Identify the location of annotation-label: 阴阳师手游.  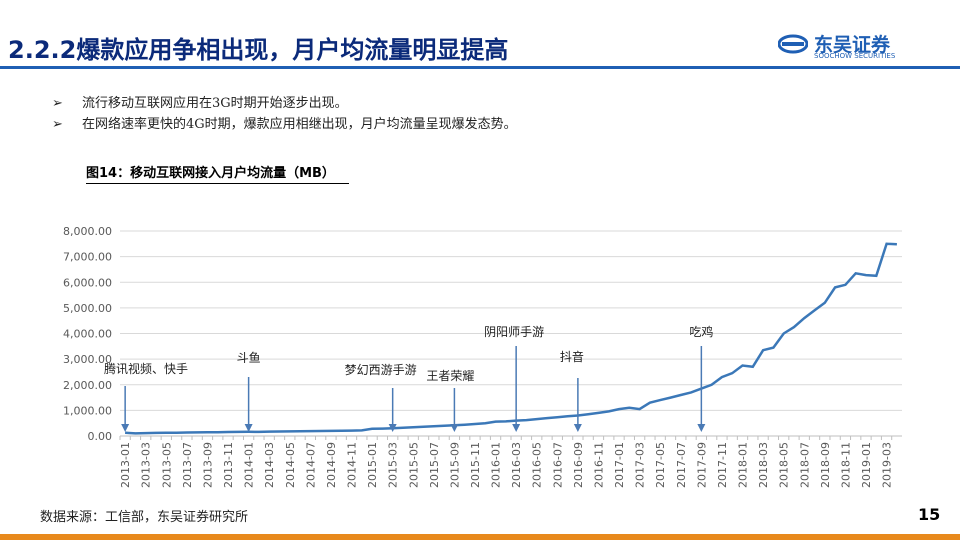
(514, 332).